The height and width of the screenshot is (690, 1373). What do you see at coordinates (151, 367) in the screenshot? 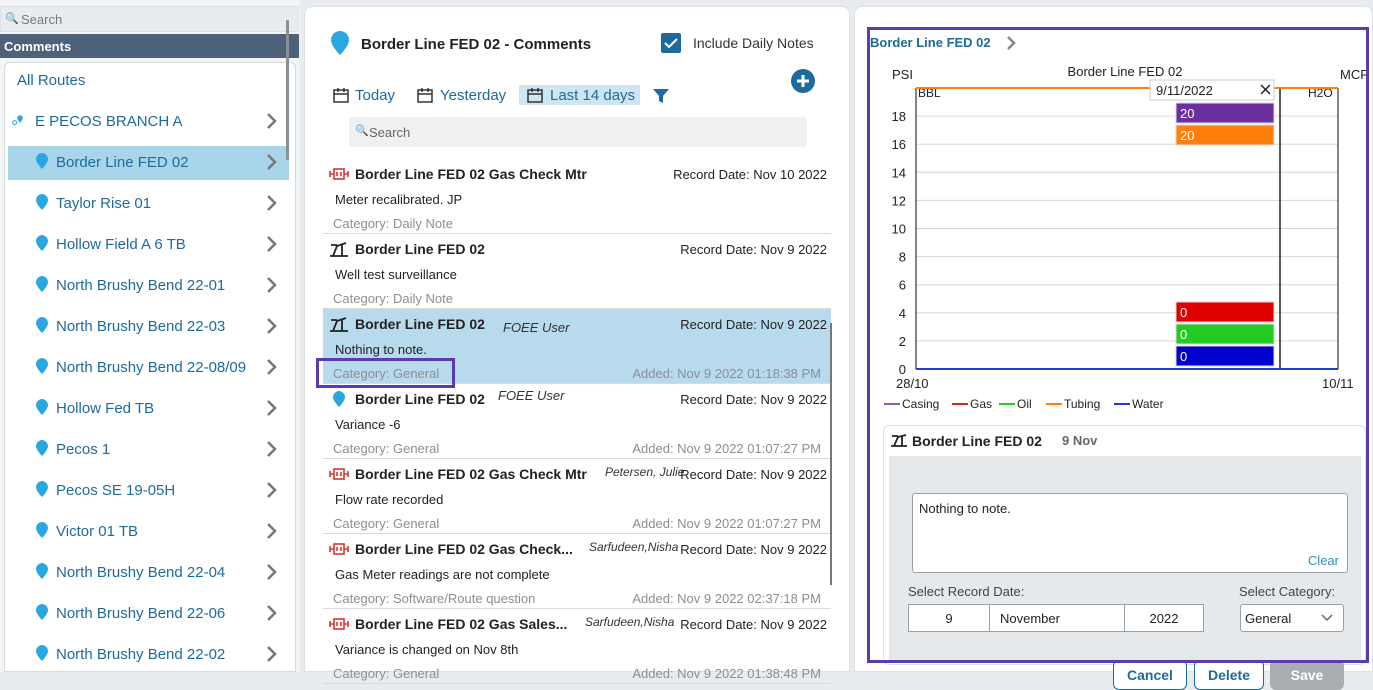
I see `route-label: North Brushy Bend 22-08/09` at bounding box center [151, 367].